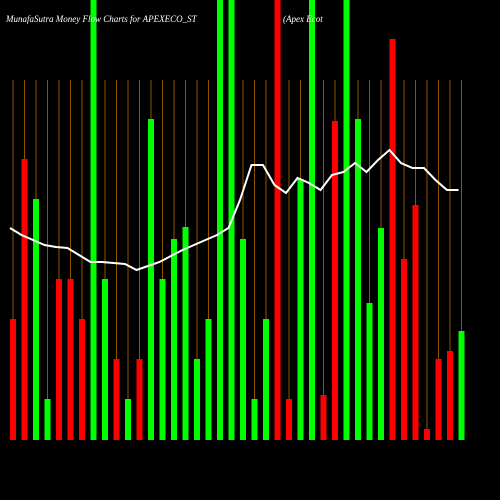 Image resolution: width=500 pixels, height=500 pixels. I want to click on chart-subtitle: (Apex Ecot, so click(303, 19).